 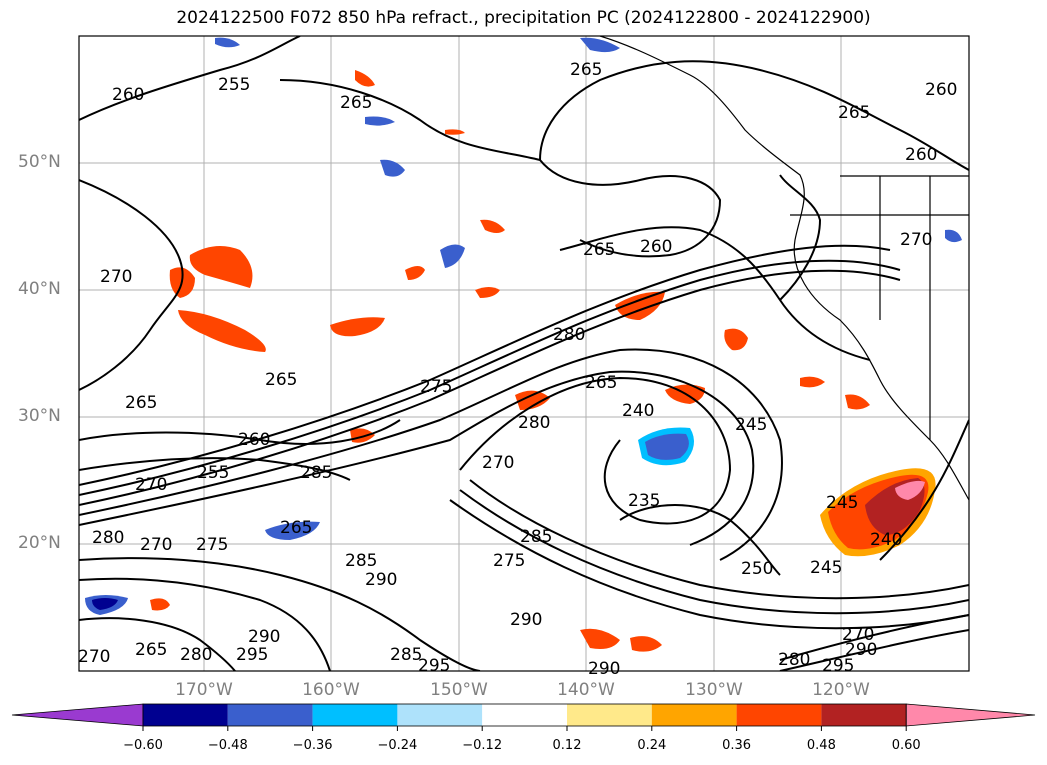 I want to click on colorbar-tick-label: 0.36, so click(x=737, y=745).